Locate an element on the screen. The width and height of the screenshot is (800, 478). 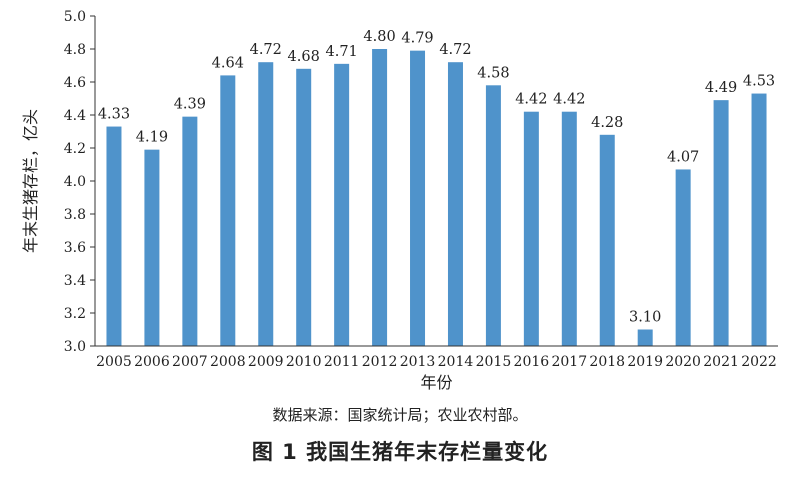
x-tick-label: 2011 is located at coordinates (342, 362).